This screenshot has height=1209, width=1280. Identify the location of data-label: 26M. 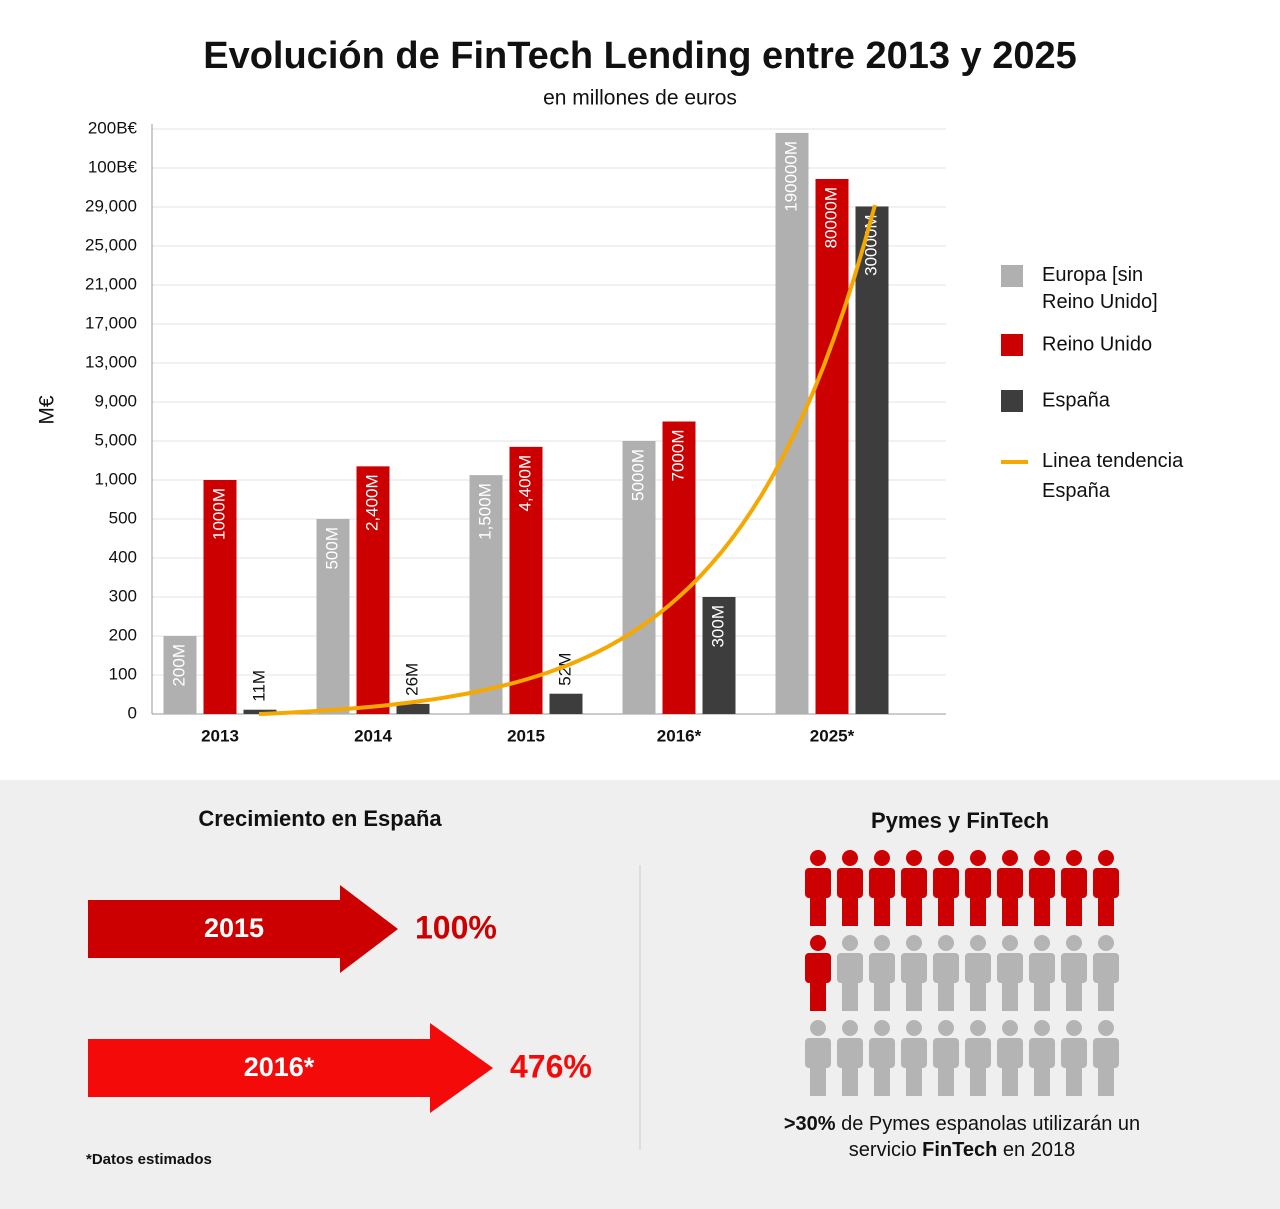
(411, 679).